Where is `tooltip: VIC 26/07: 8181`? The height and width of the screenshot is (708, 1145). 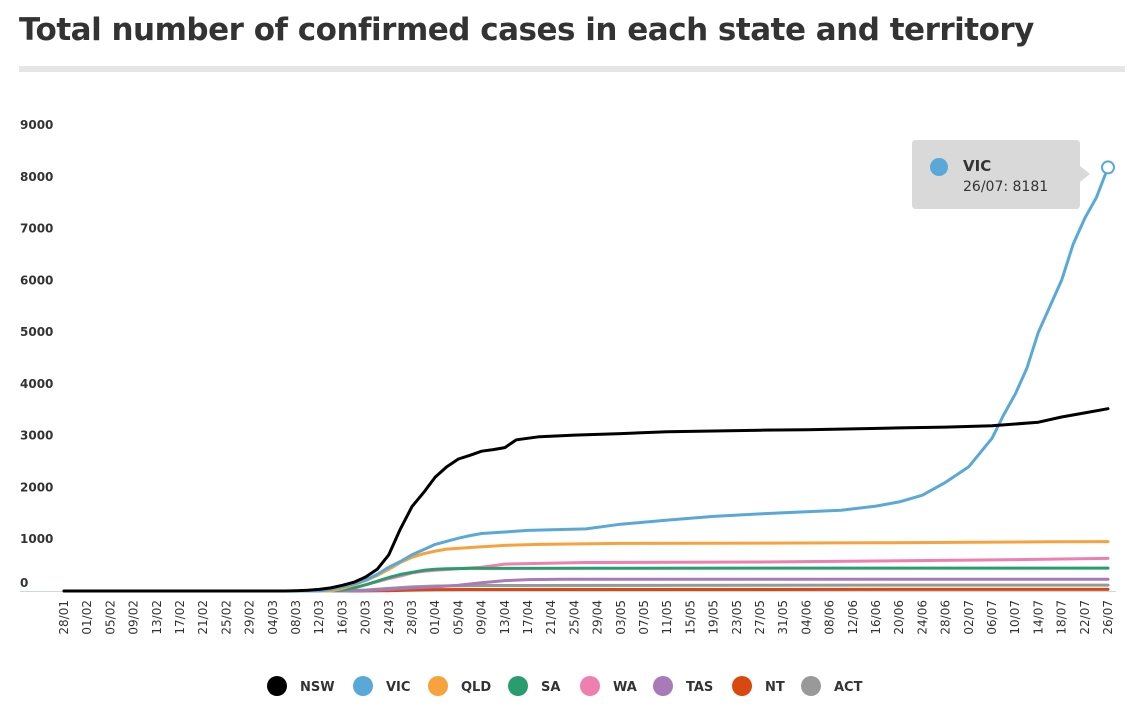 tooltip: VIC 26/07: 8181 is located at coordinates (1013, 174).